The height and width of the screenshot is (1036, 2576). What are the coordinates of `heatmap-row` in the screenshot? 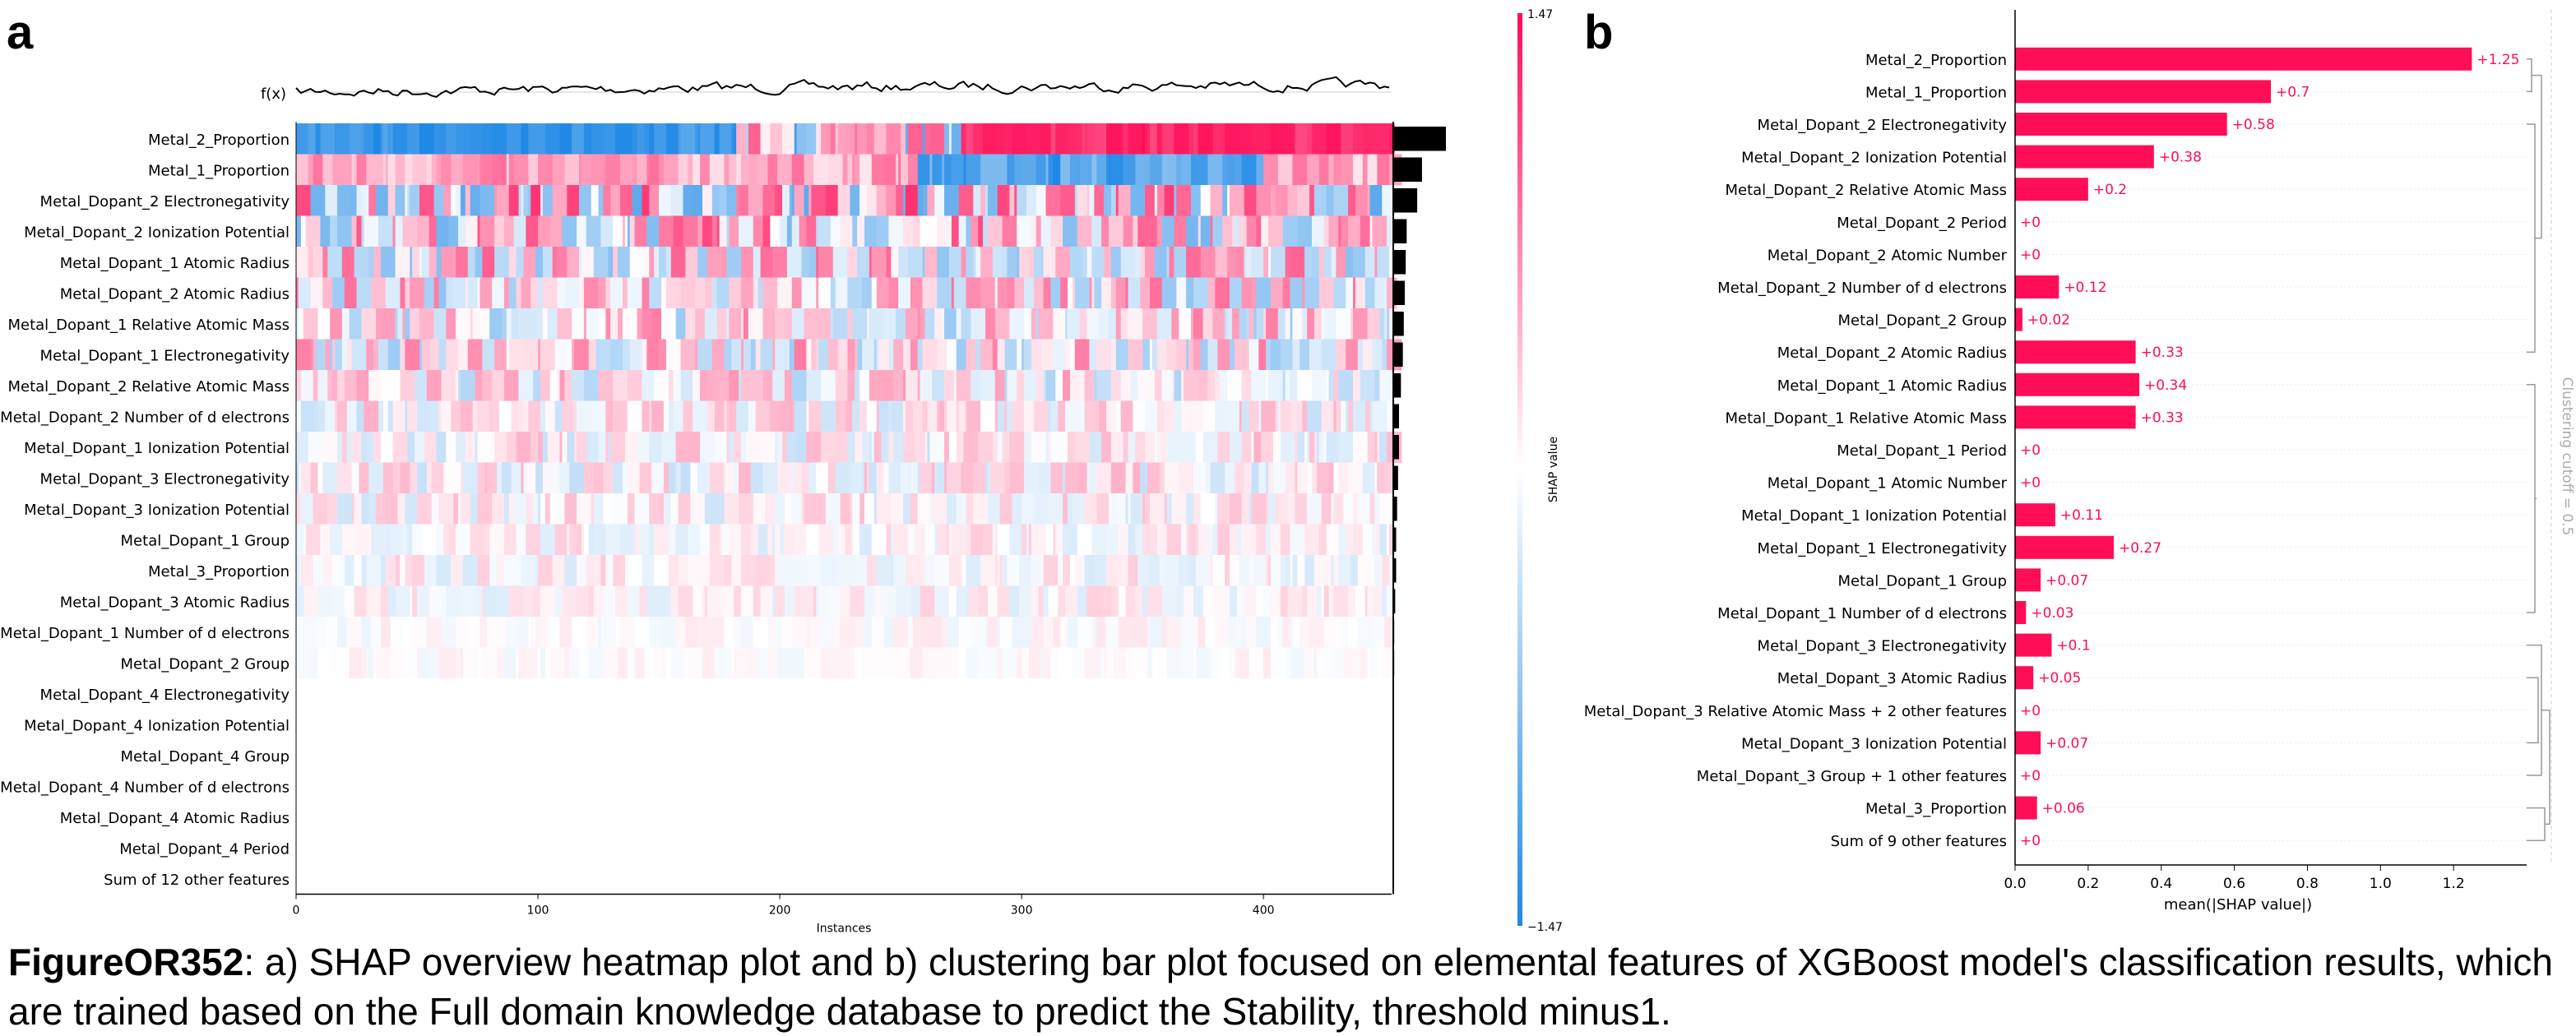 It's located at (847, 694).